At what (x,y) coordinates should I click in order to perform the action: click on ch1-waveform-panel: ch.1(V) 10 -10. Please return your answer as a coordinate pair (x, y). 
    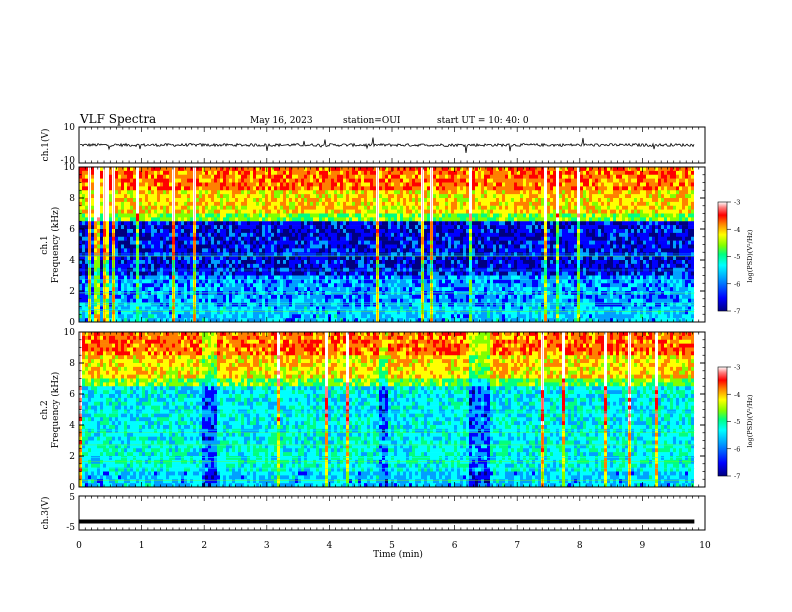
    Looking at the image, I should click on (373, 144).